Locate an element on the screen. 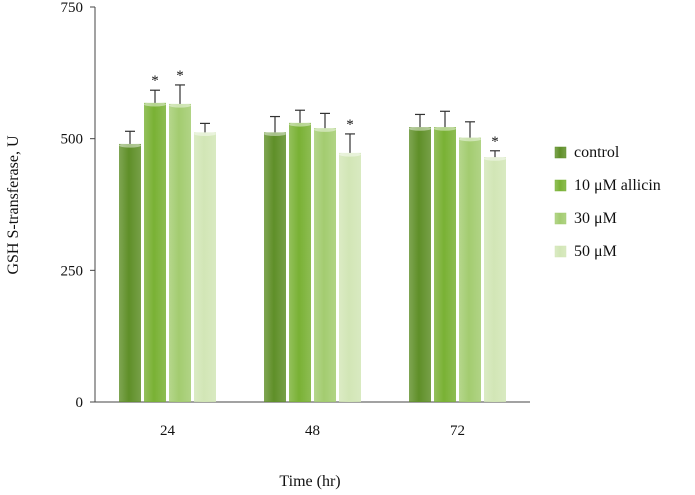 The height and width of the screenshot is (495, 695). y-tick-label: 0 is located at coordinates (80, 403).